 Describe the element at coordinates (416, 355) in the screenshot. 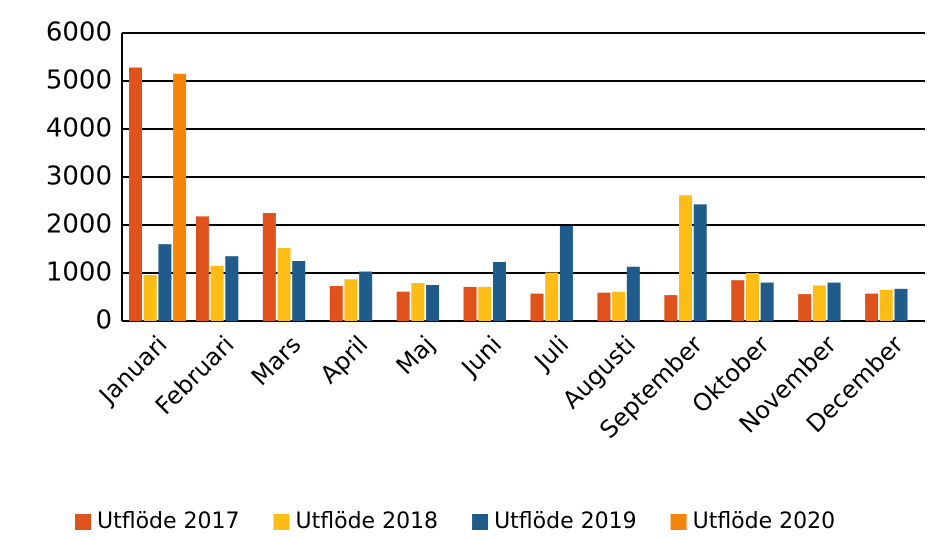

I see `x-tick-label: Maj` at that location.